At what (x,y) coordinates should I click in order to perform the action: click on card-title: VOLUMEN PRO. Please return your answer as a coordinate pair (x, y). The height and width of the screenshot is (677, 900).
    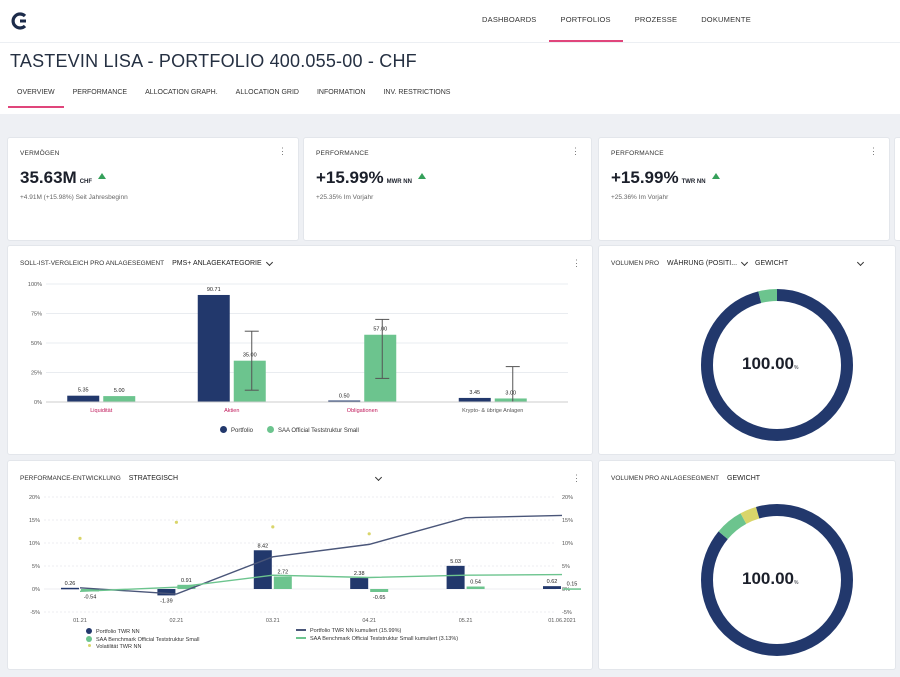
    Looking at the image, I should click on (635, 263).